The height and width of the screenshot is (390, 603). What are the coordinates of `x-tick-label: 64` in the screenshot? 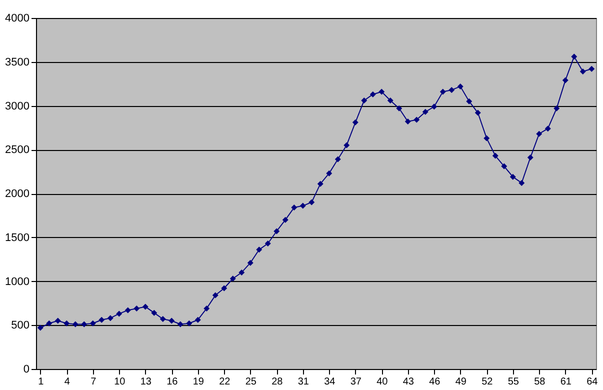 It's located at (592, 382).